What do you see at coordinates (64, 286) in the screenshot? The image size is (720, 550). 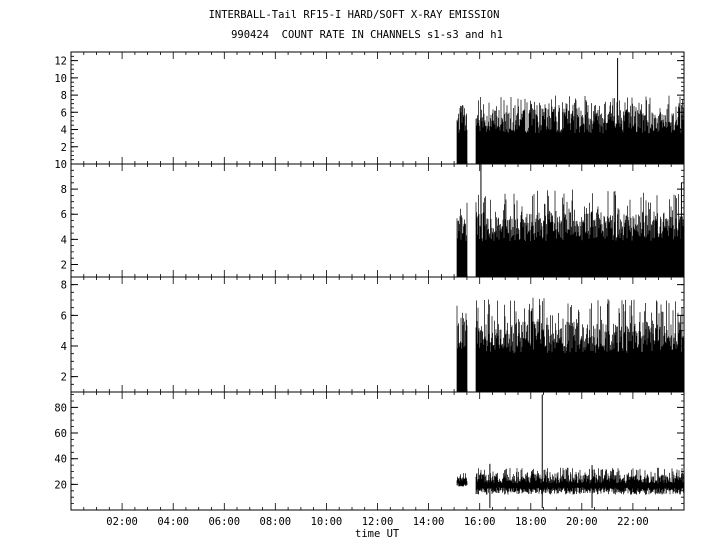 I see `panel-3-y-tick-label-8: 8` at bounding box center [64, 286].